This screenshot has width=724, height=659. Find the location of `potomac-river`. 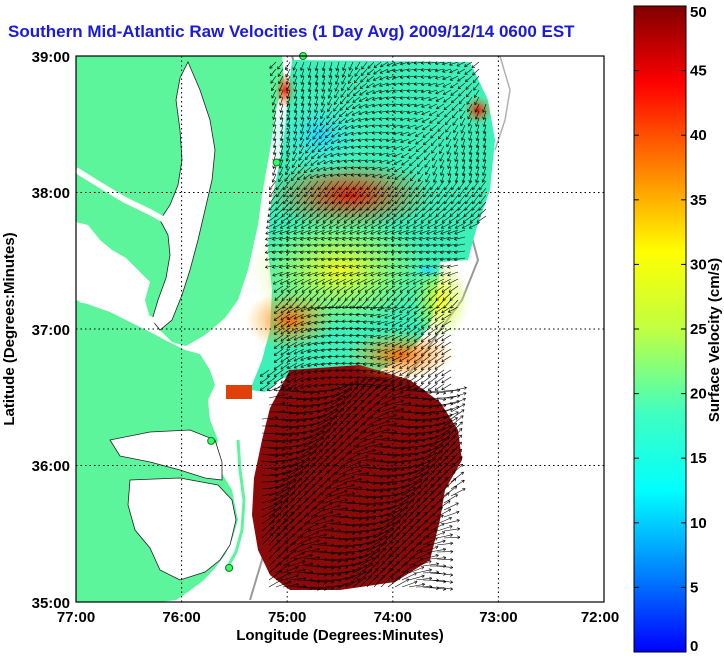

potomac-river is located at coordinates (123, 196).